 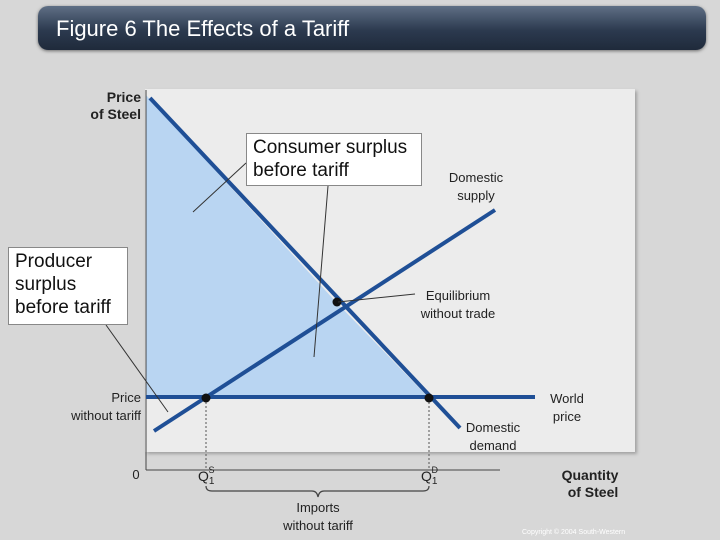 I want to click on figure-title: Figure 6 The Effects of a Tariff, so click(x=203, y=28).